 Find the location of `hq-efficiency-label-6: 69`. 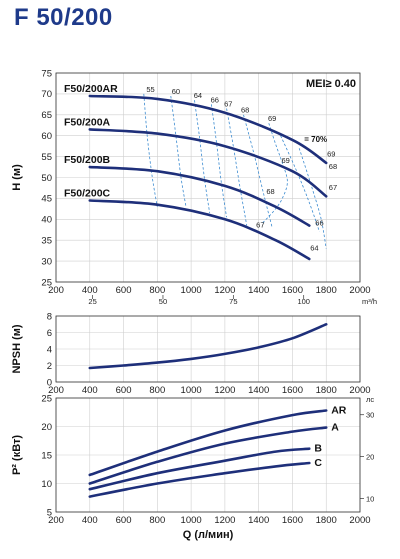

hq-efficiency-label-6: 69 is located at coordinates (272, 118).